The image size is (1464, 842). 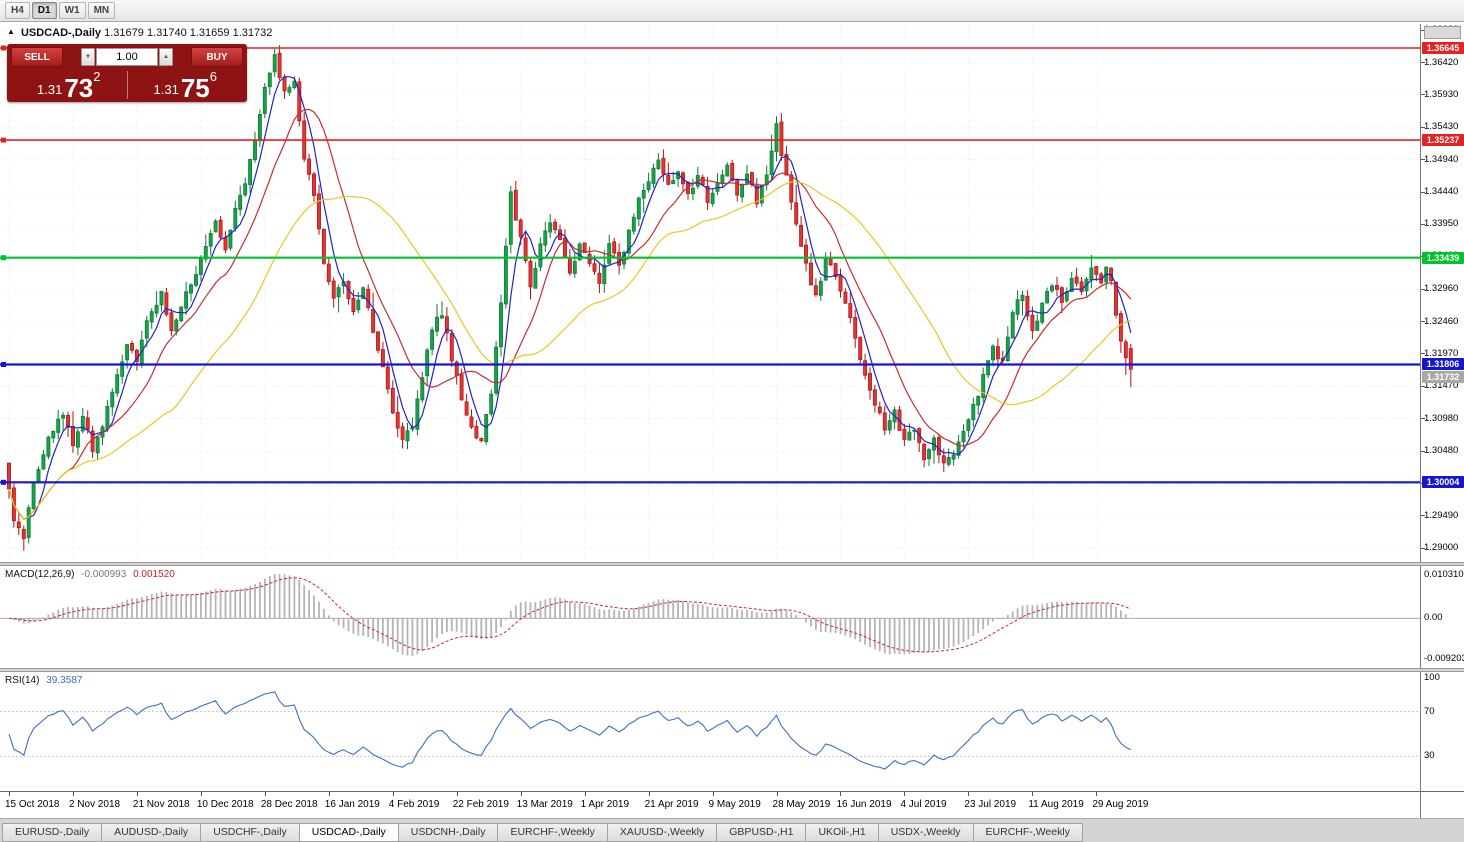 What do you see at coordinates (127, 57) in the screenshot?
I see `volume-input` at bounding box center [127, 57].